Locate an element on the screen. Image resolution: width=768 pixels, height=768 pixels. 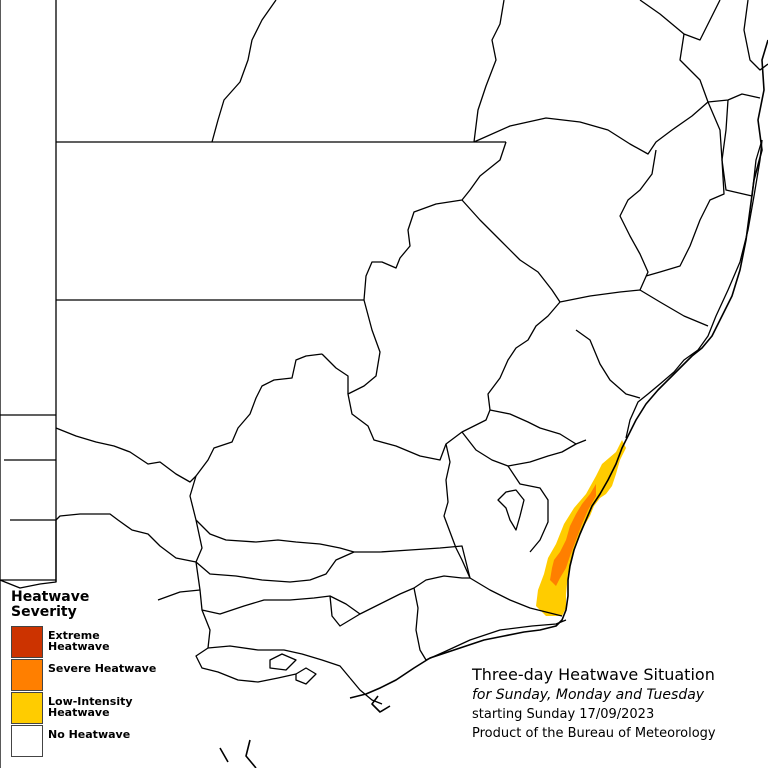
legend-swatch-extreme is located at coordinates (27, 642).